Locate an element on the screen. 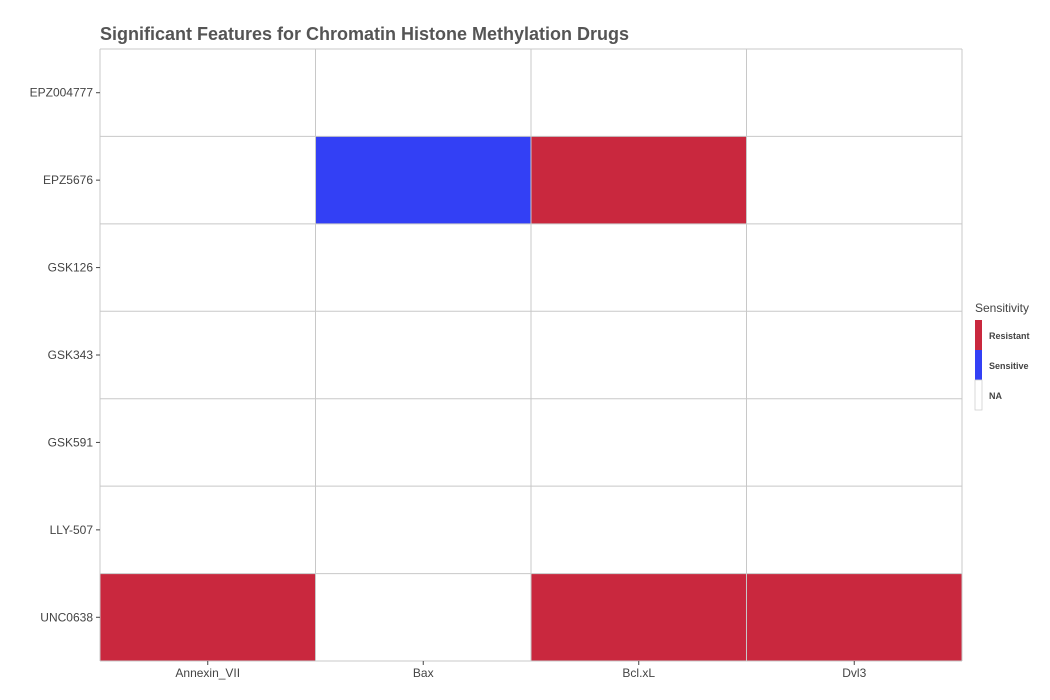 The height and width of the screenshot is (700, 1050). legend-title: Sensitivity is located at coordinates (1002, 308).